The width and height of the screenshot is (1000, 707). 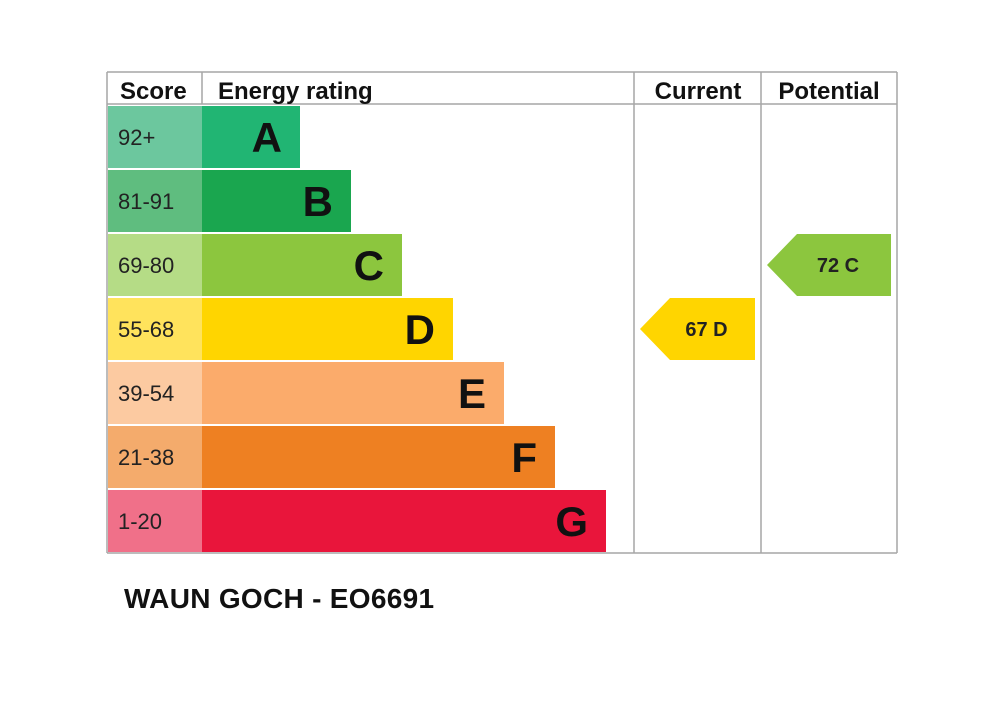 I want to click on rating-arrows: 67 D 72 C, so click(x=765, y=297).